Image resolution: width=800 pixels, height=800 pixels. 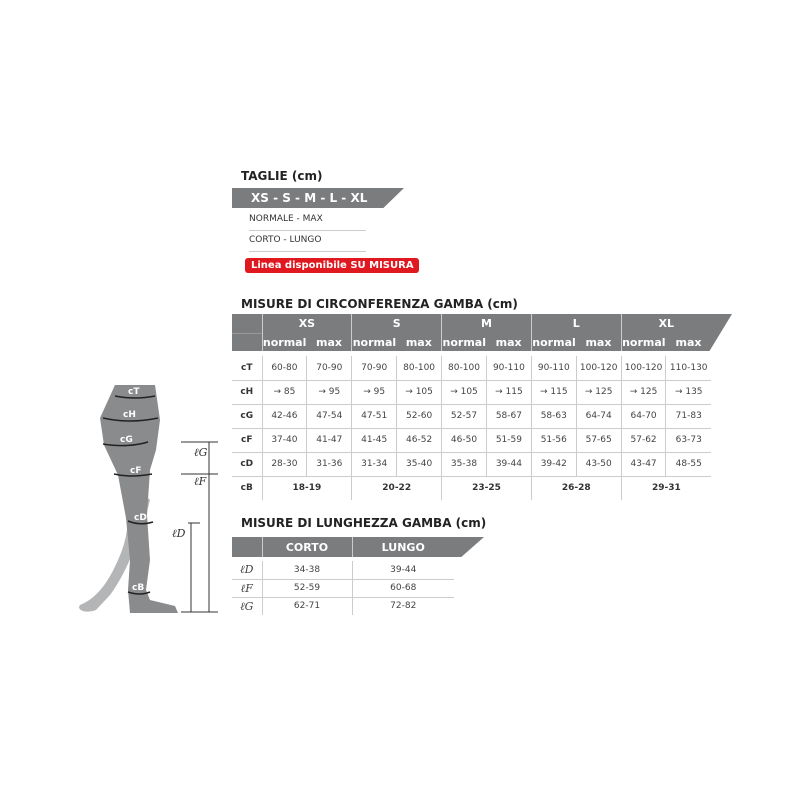 What do you see at coordinates (247, 392) in the screenshot?
I see `row-label: cH` at bounding box center [247, 392].